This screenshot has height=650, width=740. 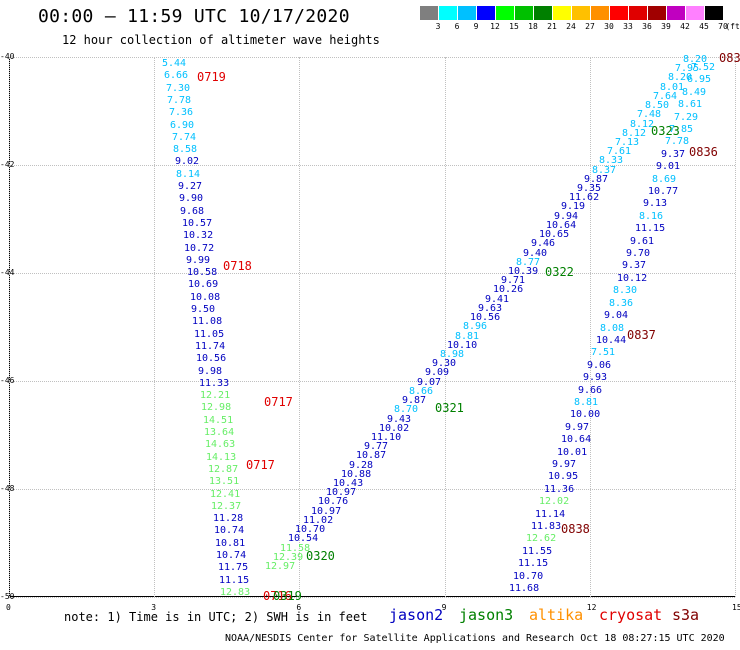 What do you see at coordinates (444, 363) in the screenshot?
I see `wave-height-value: 9.30` at bounding box center [444, 363].